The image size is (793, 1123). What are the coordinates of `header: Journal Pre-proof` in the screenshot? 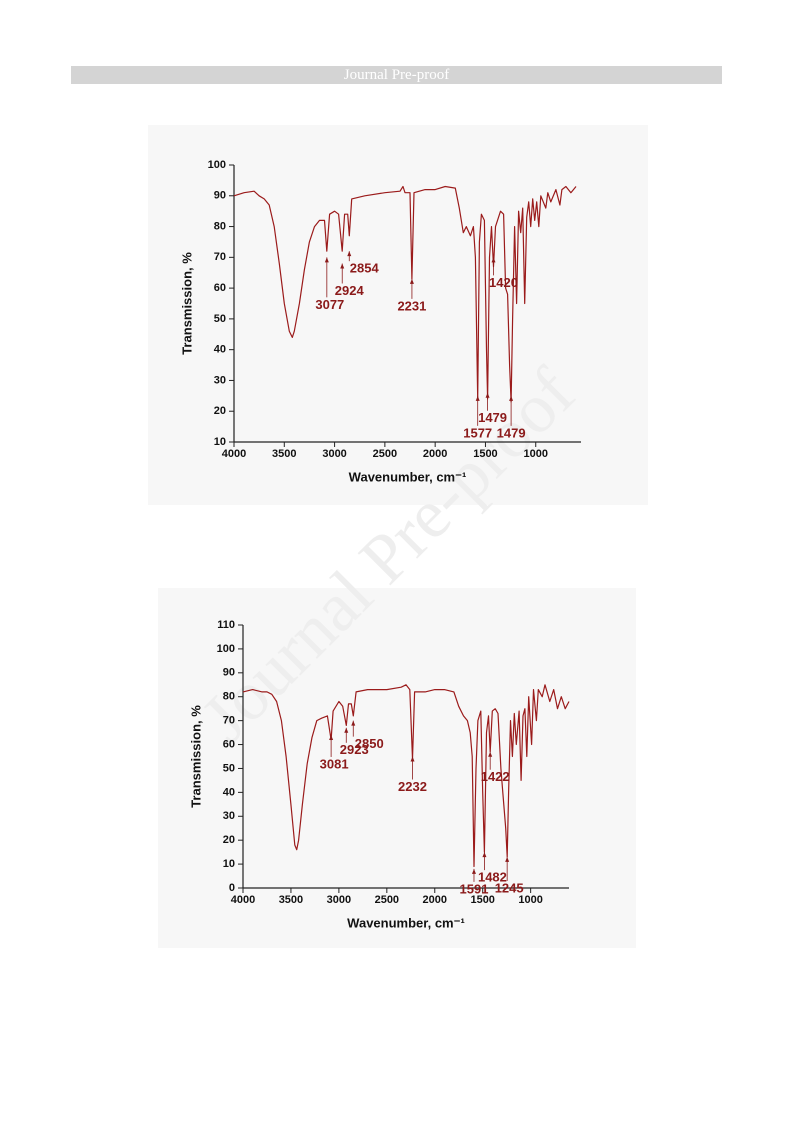 It's located at (396, 75).